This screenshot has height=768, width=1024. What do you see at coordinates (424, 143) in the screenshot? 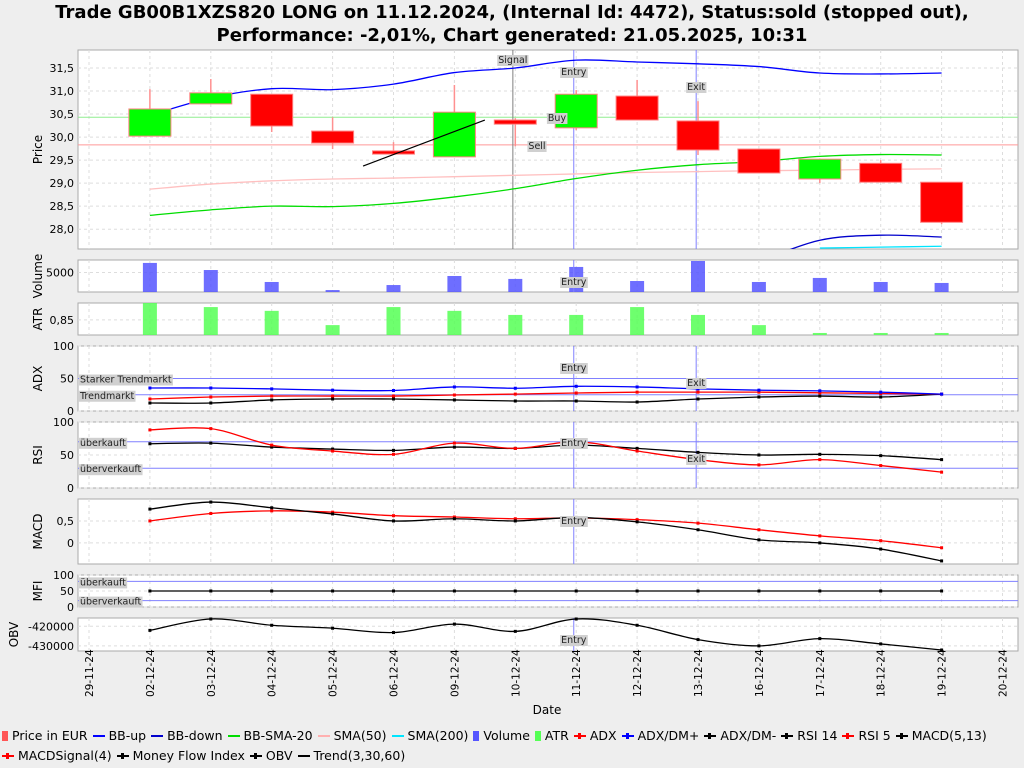
I see `trend-line` at bounding box center [424, 143].